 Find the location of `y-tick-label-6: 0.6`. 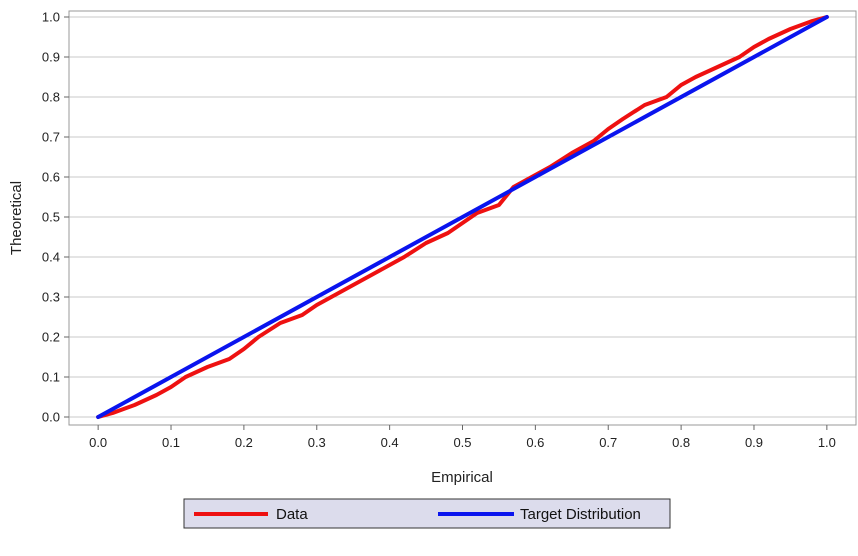

y-tick-label-6: 0.6 is located at coordinates (51, 177).